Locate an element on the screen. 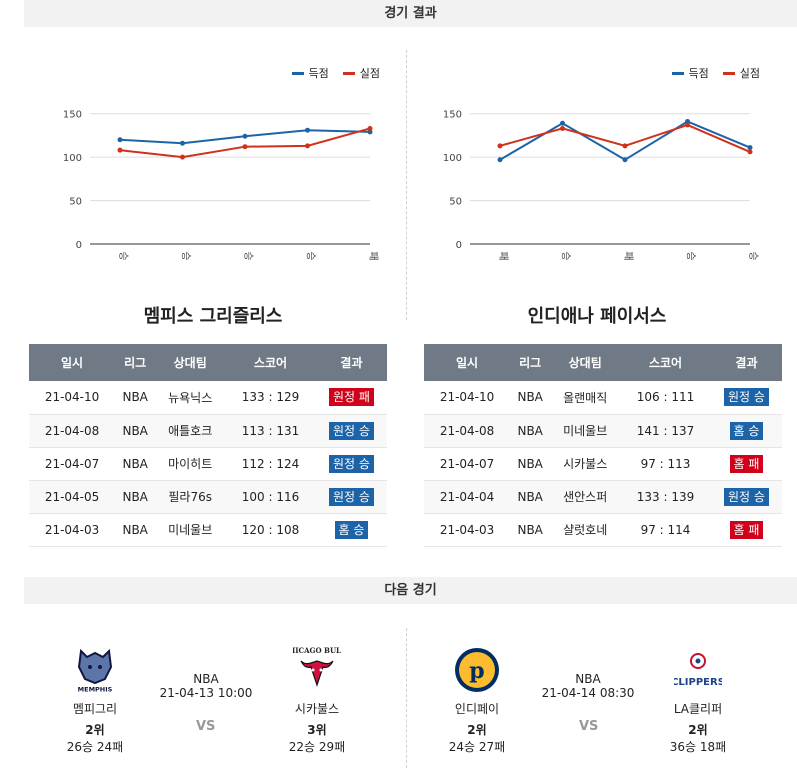 The image size is (797, 773). team-rank: 3위 is located at coordinates (317, 730).